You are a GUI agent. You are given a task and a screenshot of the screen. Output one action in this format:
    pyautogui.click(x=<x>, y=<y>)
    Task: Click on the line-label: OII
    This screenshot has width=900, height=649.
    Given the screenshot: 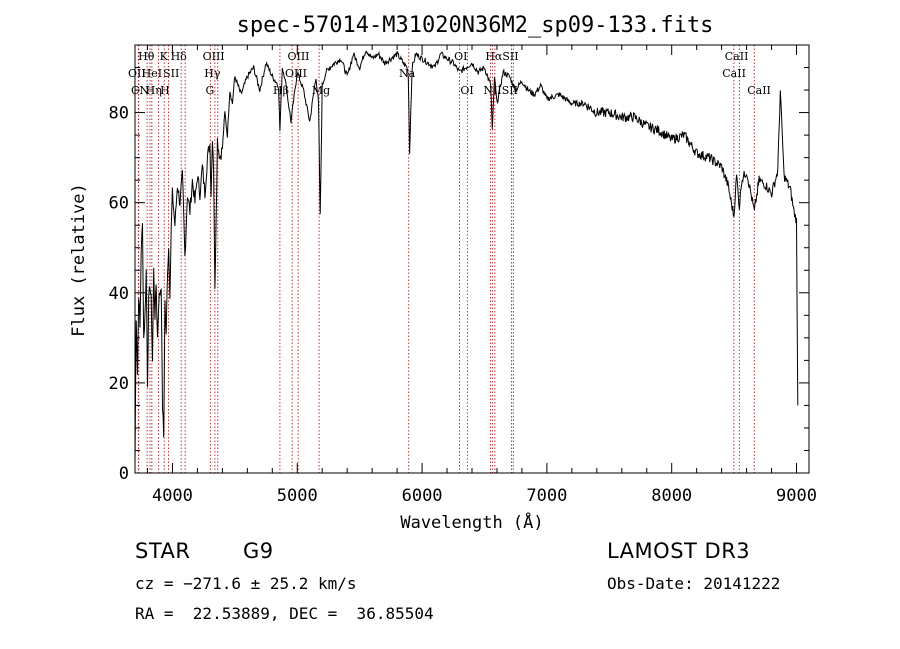 What is the action you would take?
    pyautogui.click(x=137, y=73)
    